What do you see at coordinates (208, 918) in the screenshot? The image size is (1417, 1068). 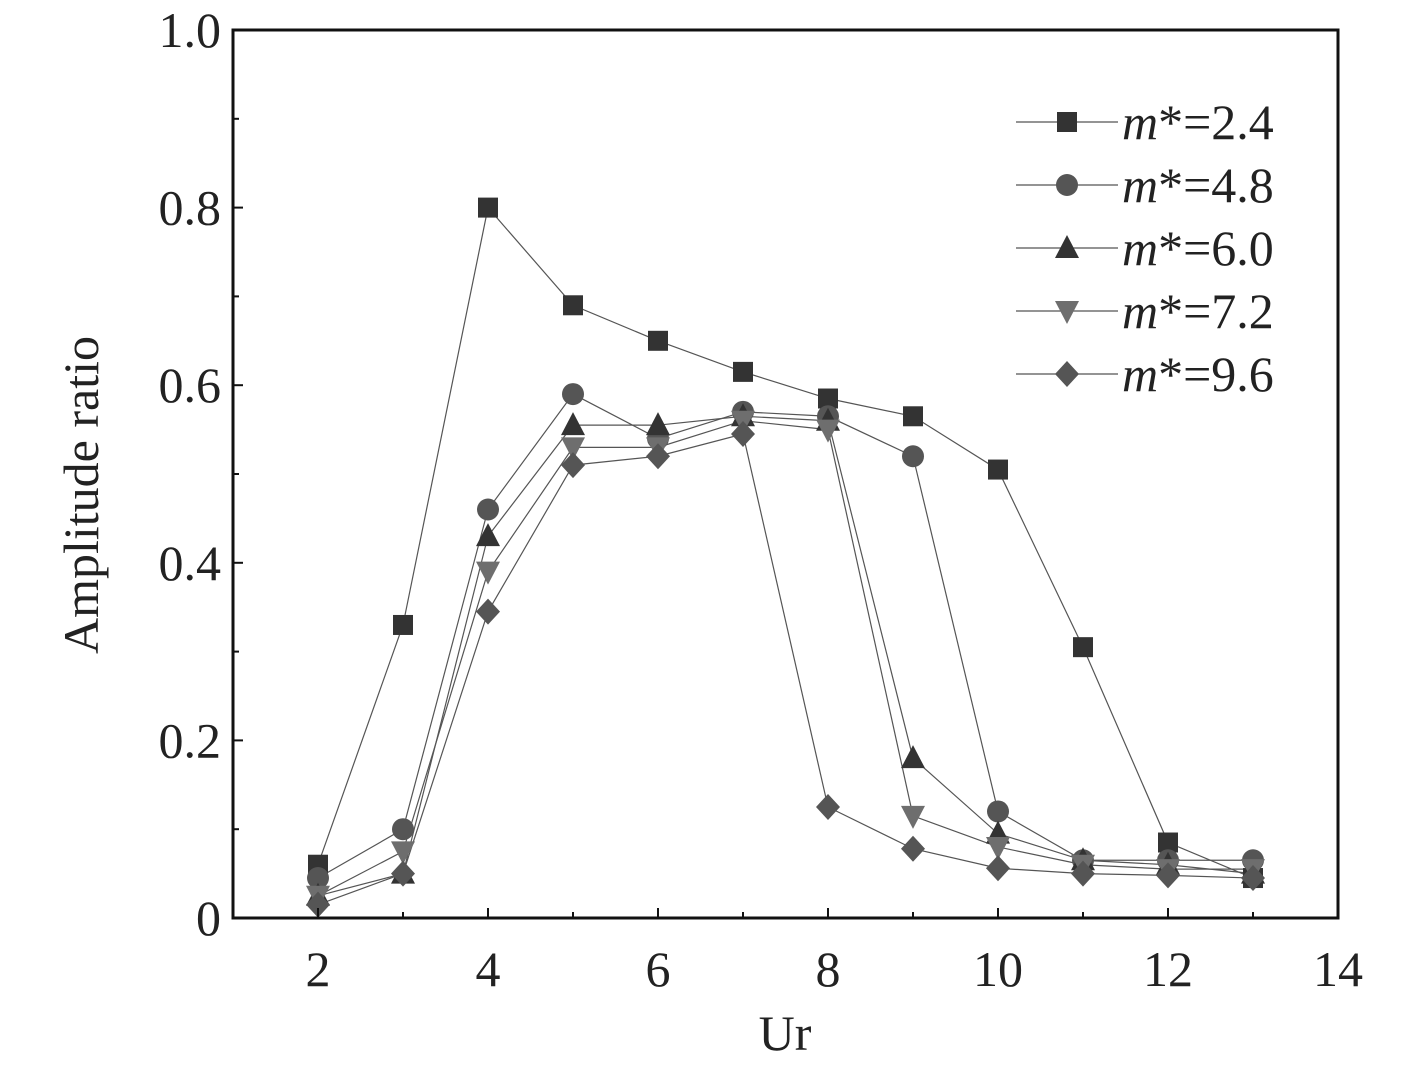 I see `y-tick-label: 0` at bounding box center [208, 918].